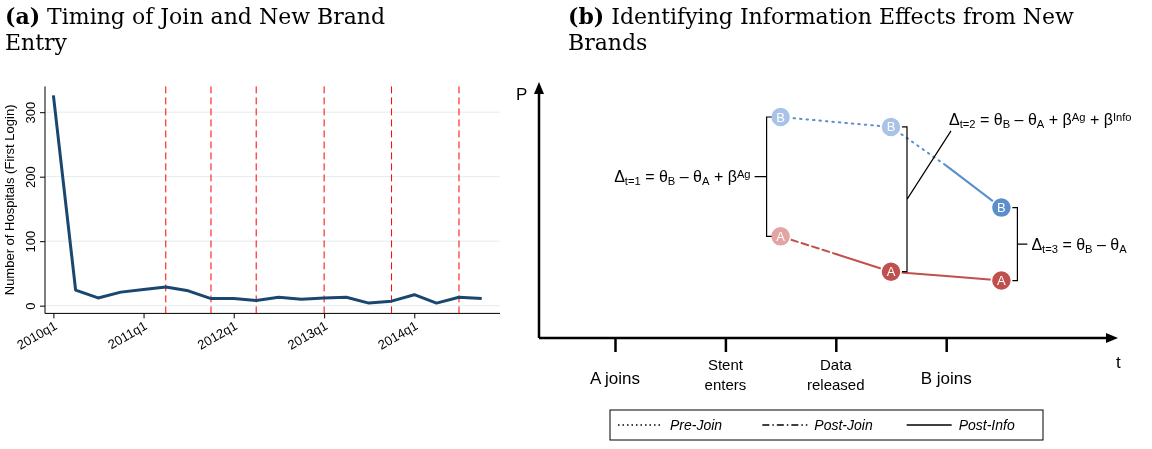 The height and width of the screenshot is (449, 1152). What do you see at coordinates (30, 177) in the screenshot?
I see `y-tick-label: 200` at bounding box center [30, 177].